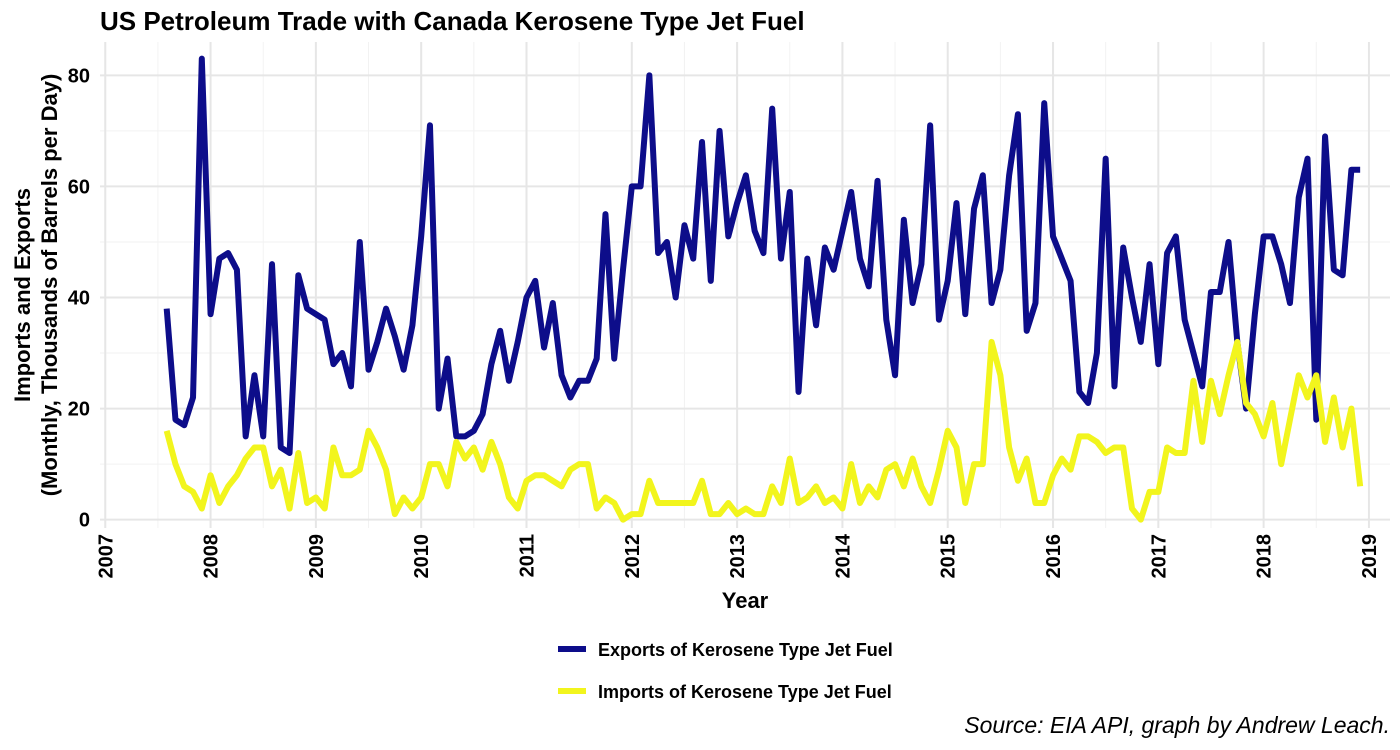  I want to click on x-tick-label: 2012, so click(633, 556).